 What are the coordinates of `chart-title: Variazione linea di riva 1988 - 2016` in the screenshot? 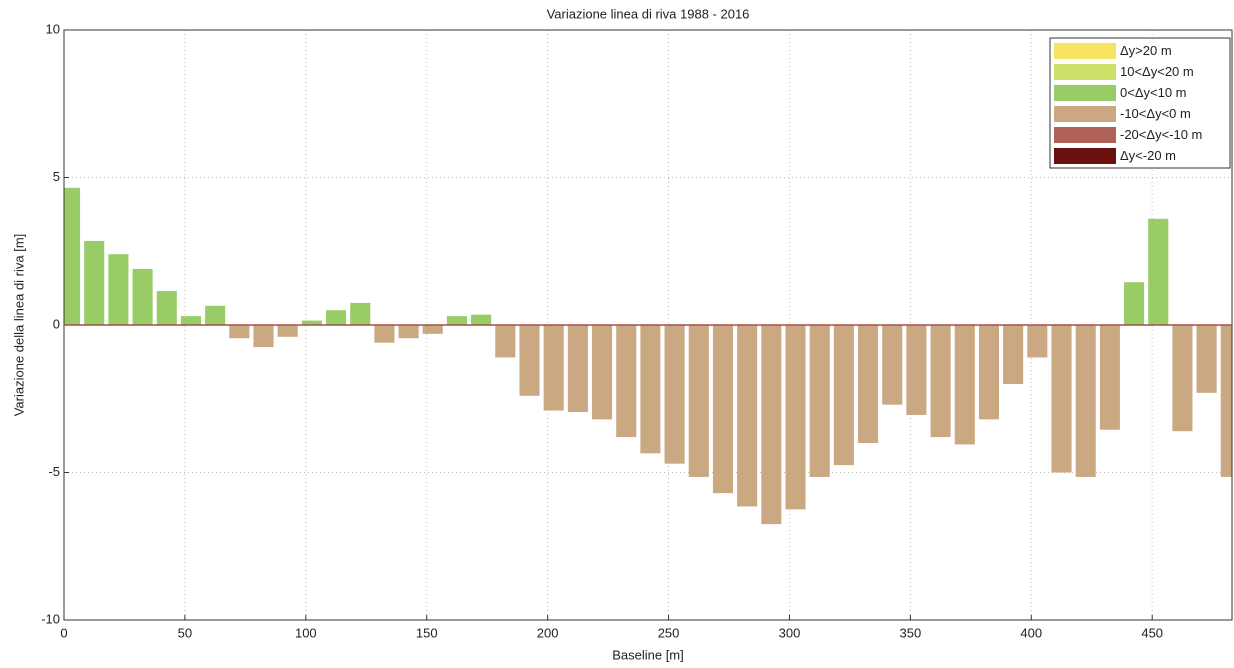 It's located at (648, 13).